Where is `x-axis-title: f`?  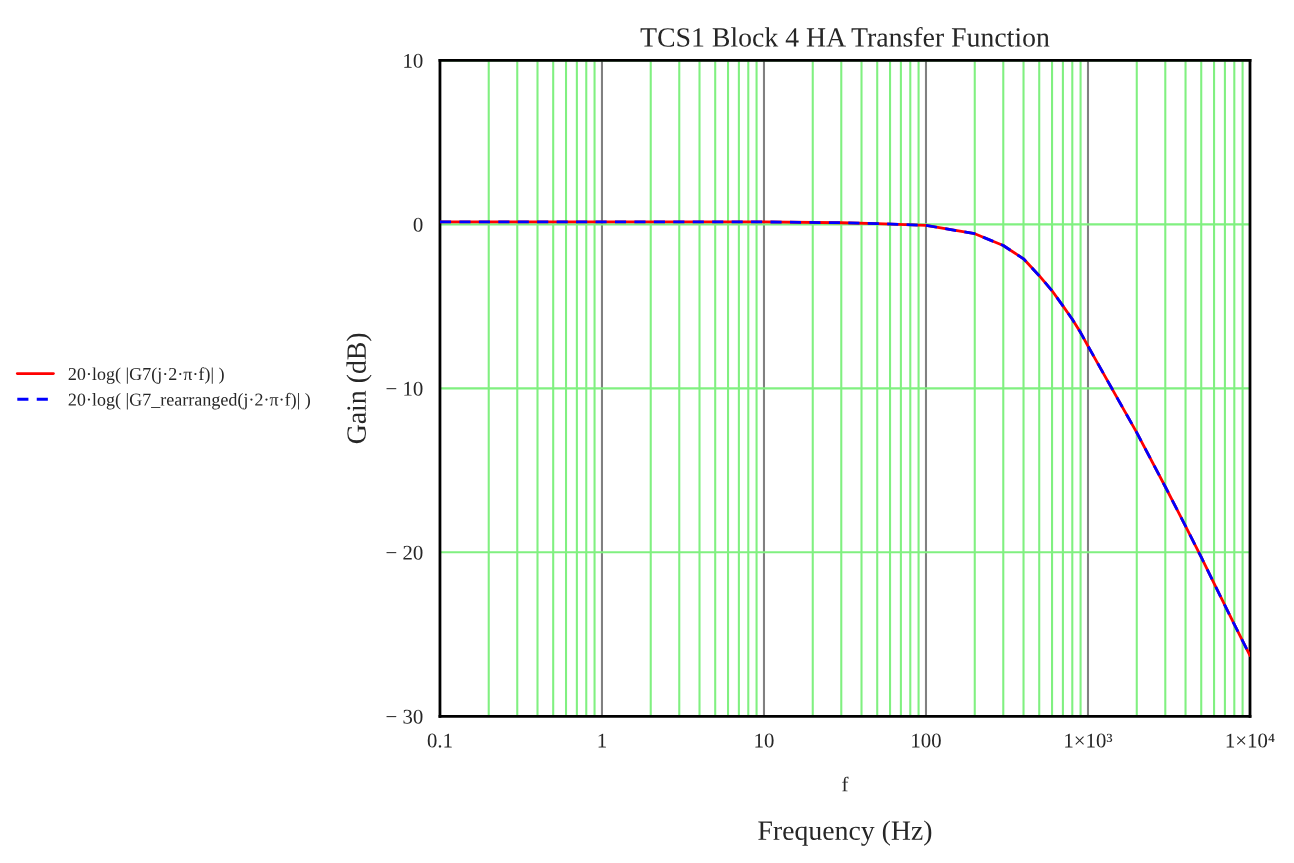 x-axis-title: f is located at coordinates (845, 784).